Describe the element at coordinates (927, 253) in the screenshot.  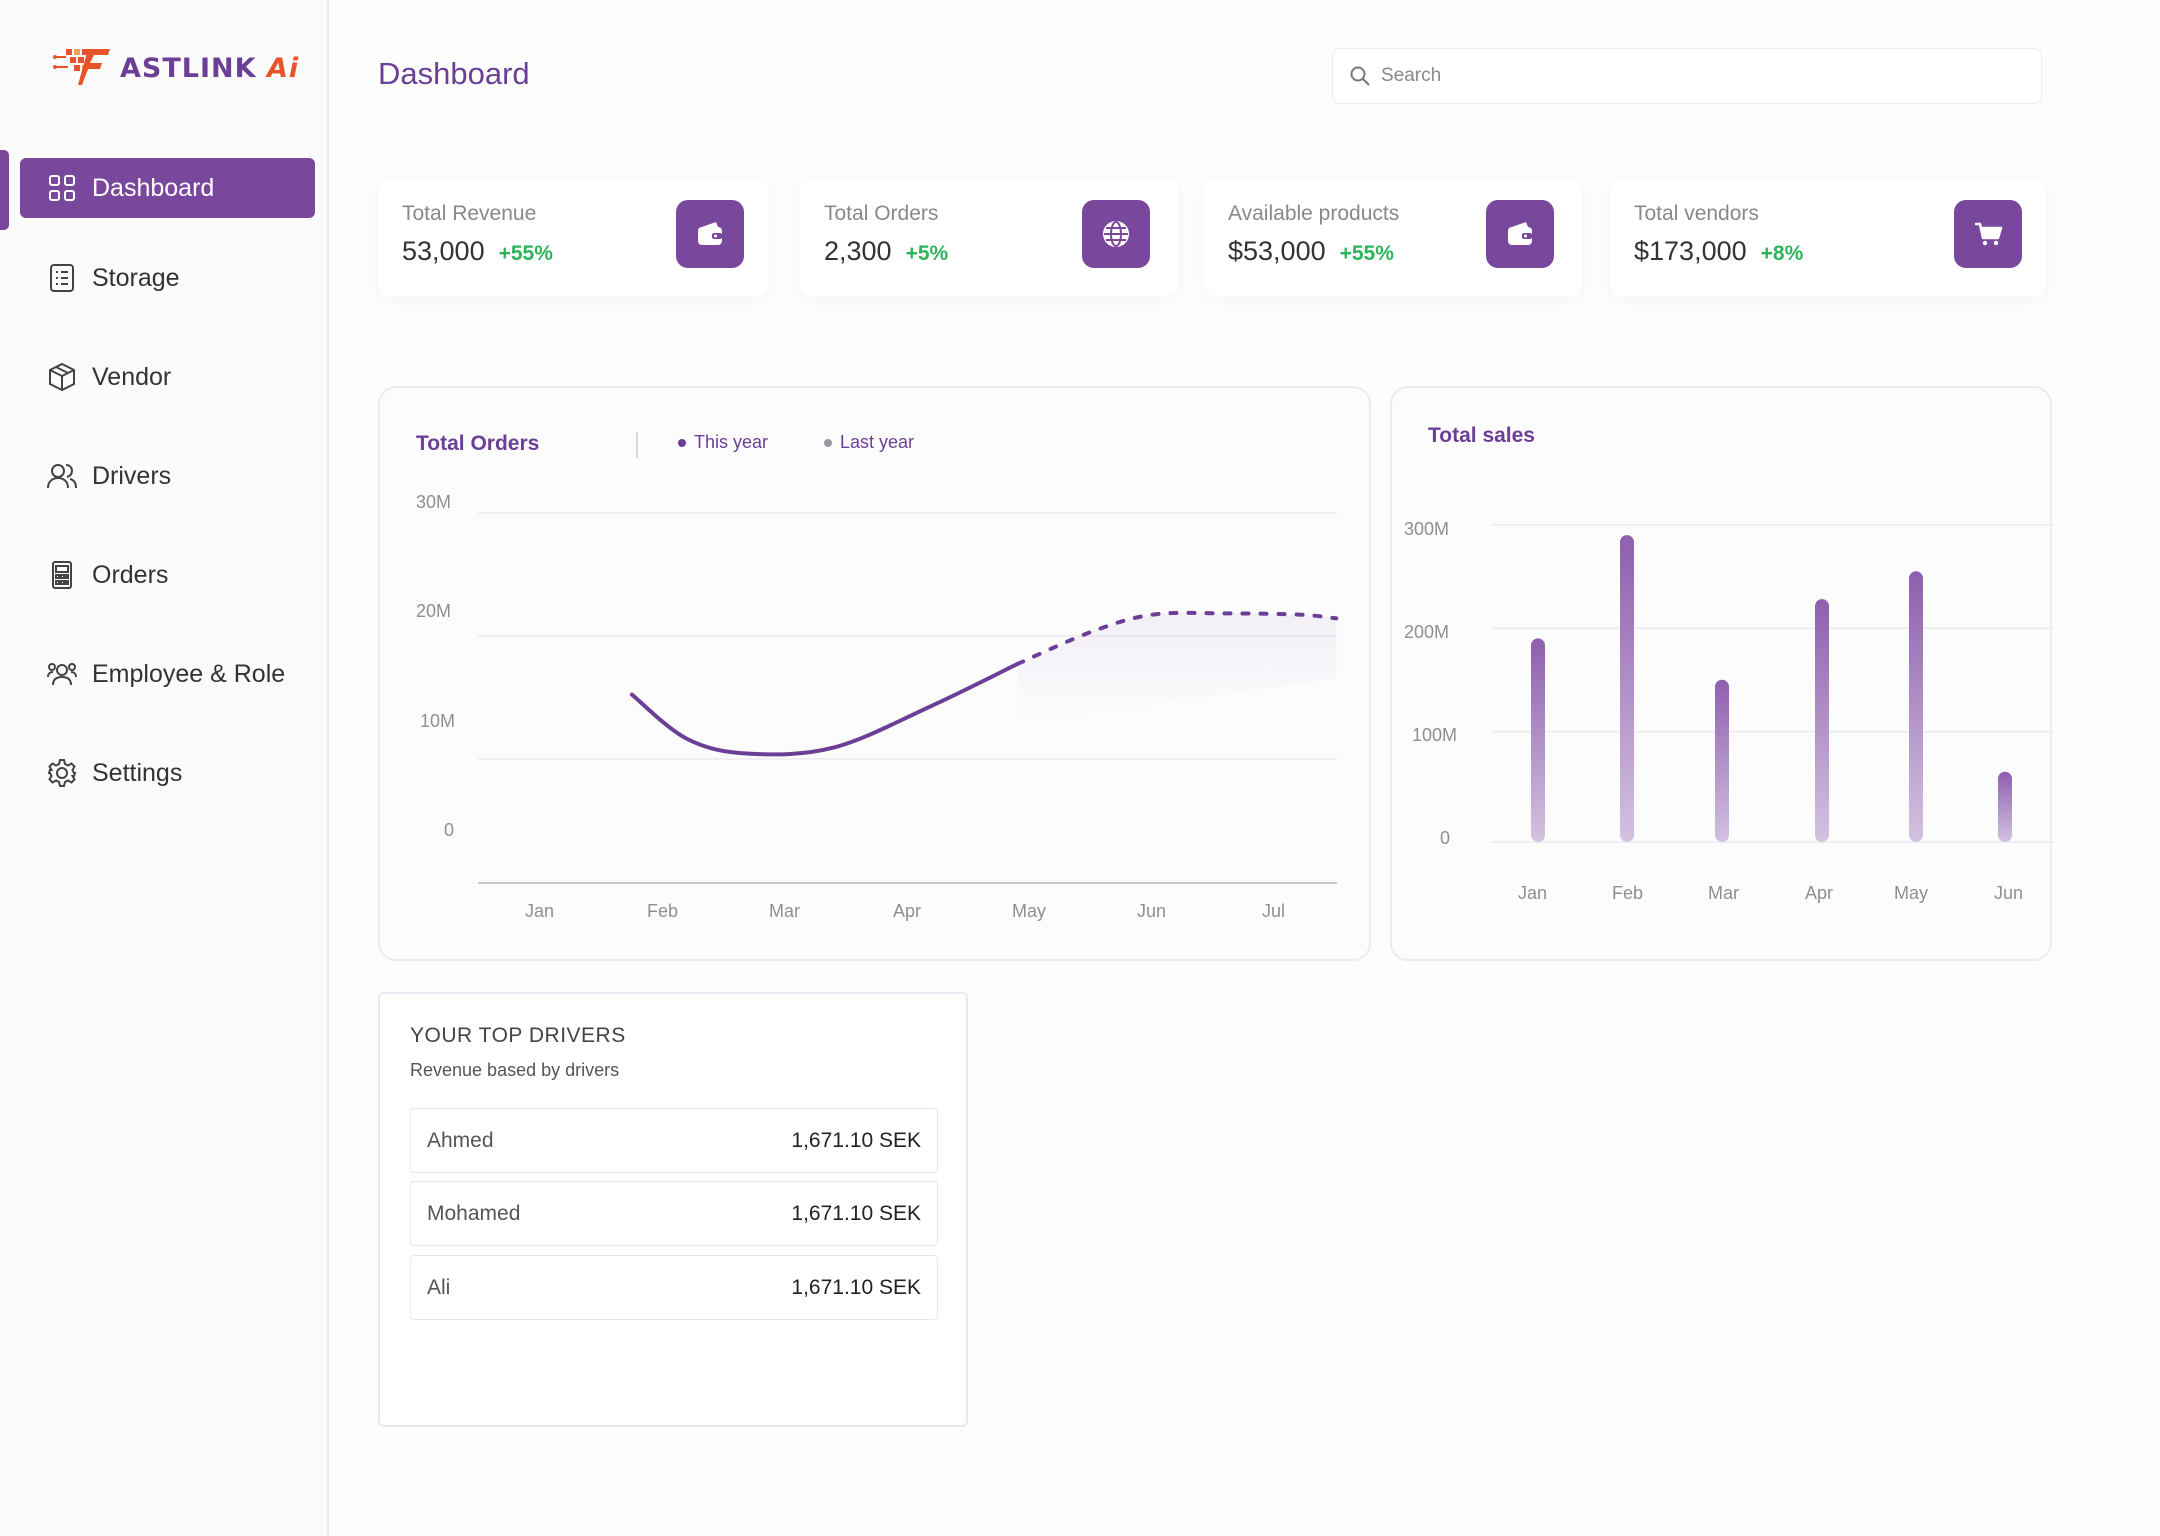
I see `stat-change: +5%` at that location.